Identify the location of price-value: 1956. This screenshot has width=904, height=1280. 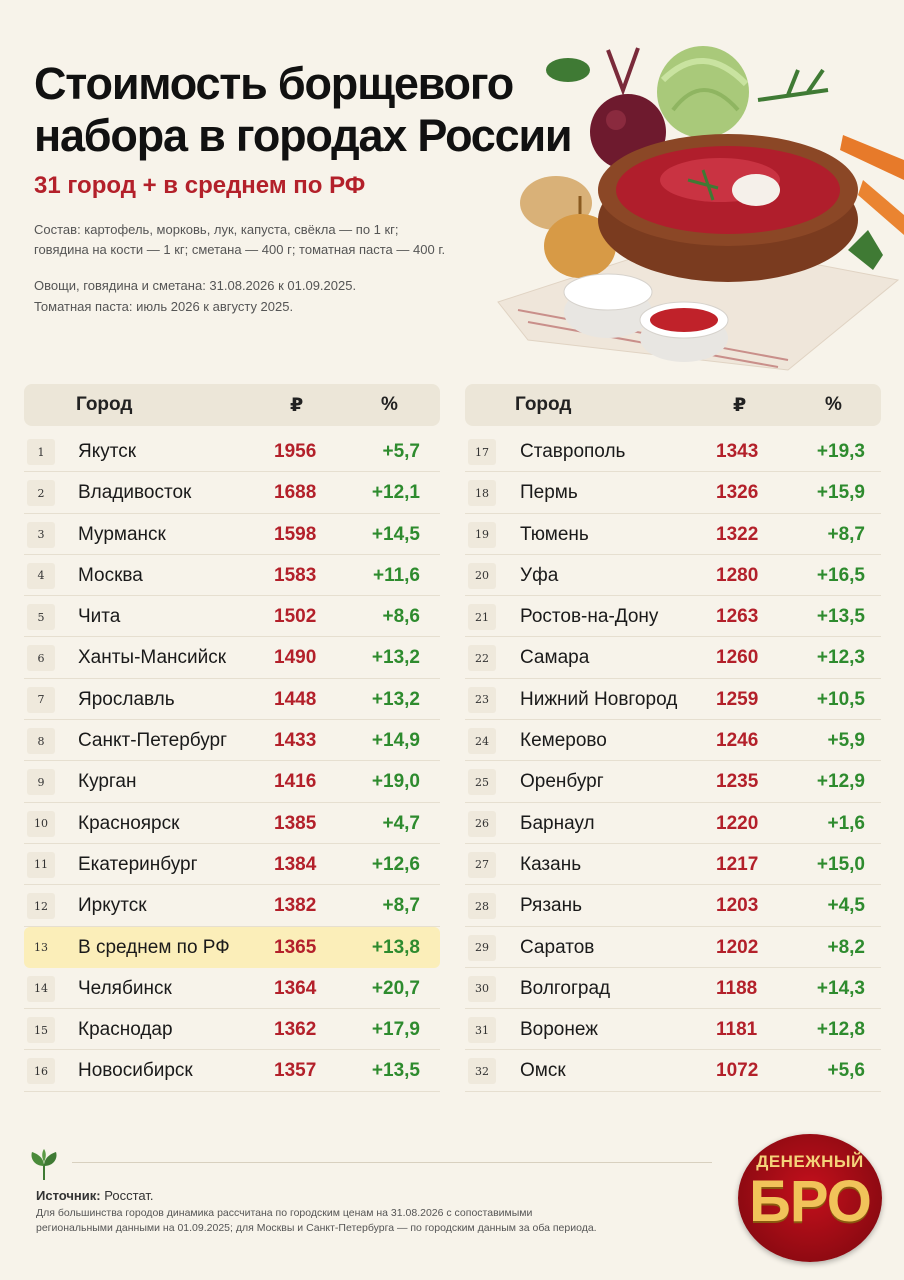
(295, 451).